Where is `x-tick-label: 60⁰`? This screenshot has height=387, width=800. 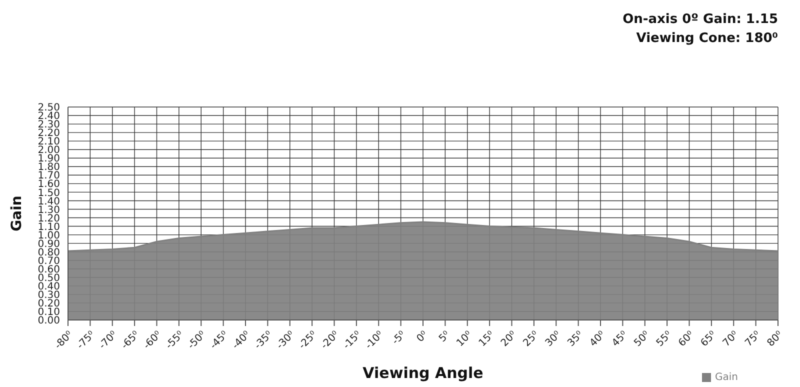 x-tick-label: 60⁰ is located at coordinates (686, 339).